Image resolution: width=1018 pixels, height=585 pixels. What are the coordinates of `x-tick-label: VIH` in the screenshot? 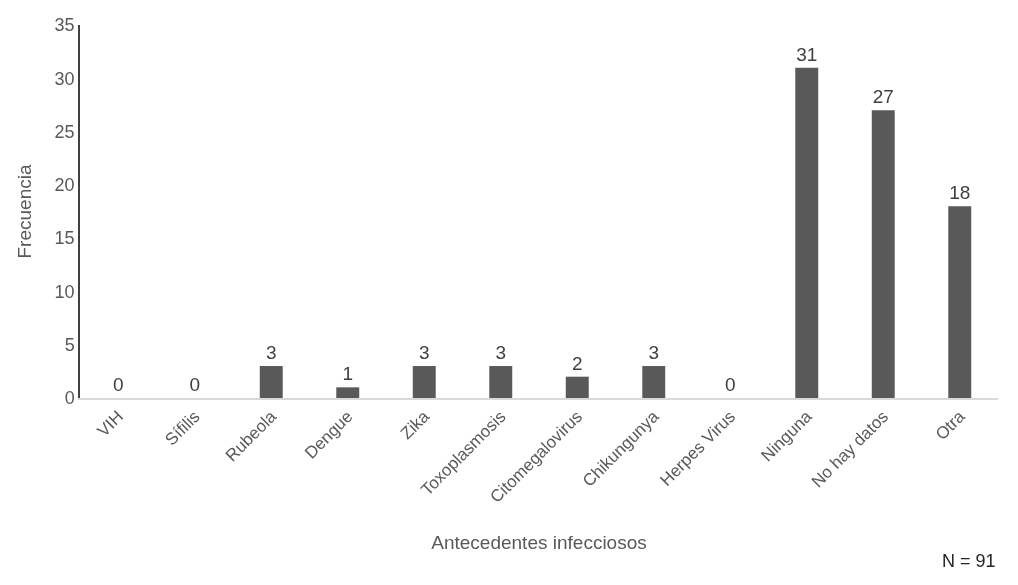 It's located at (110, 424).